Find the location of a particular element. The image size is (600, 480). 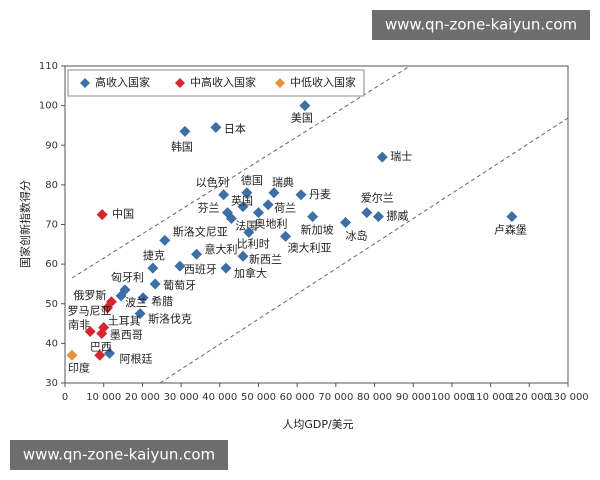

x-tick-label: 50 000 is located at coordinates (258, 397).